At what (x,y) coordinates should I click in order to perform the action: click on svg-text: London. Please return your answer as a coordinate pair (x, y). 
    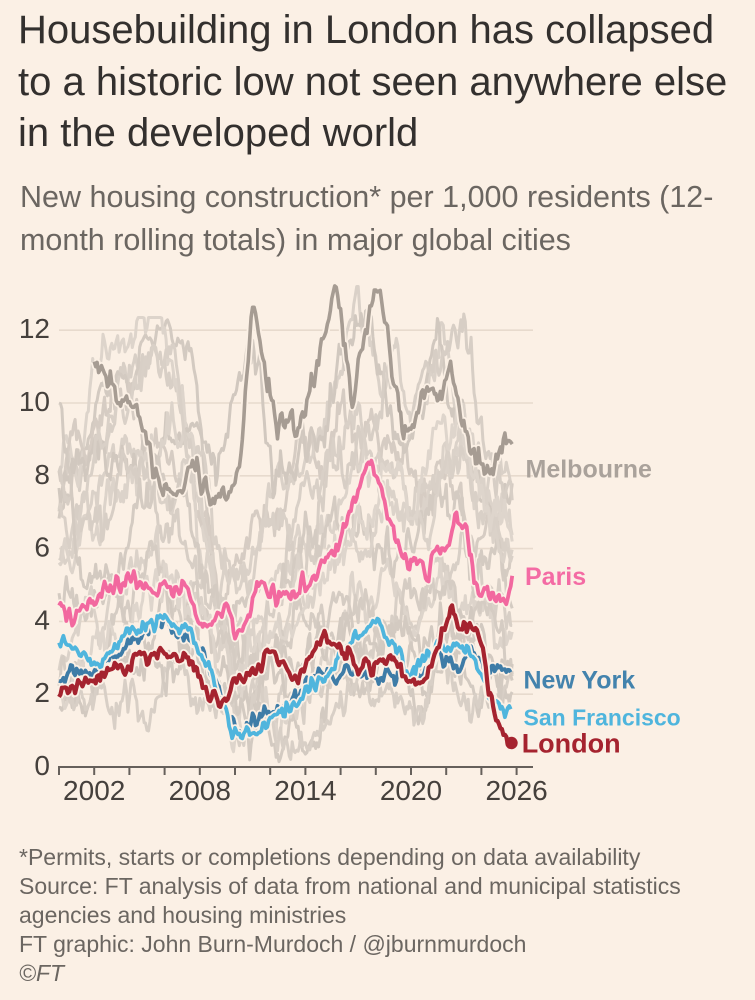
    Looking at the image, I should click on (571, 744).